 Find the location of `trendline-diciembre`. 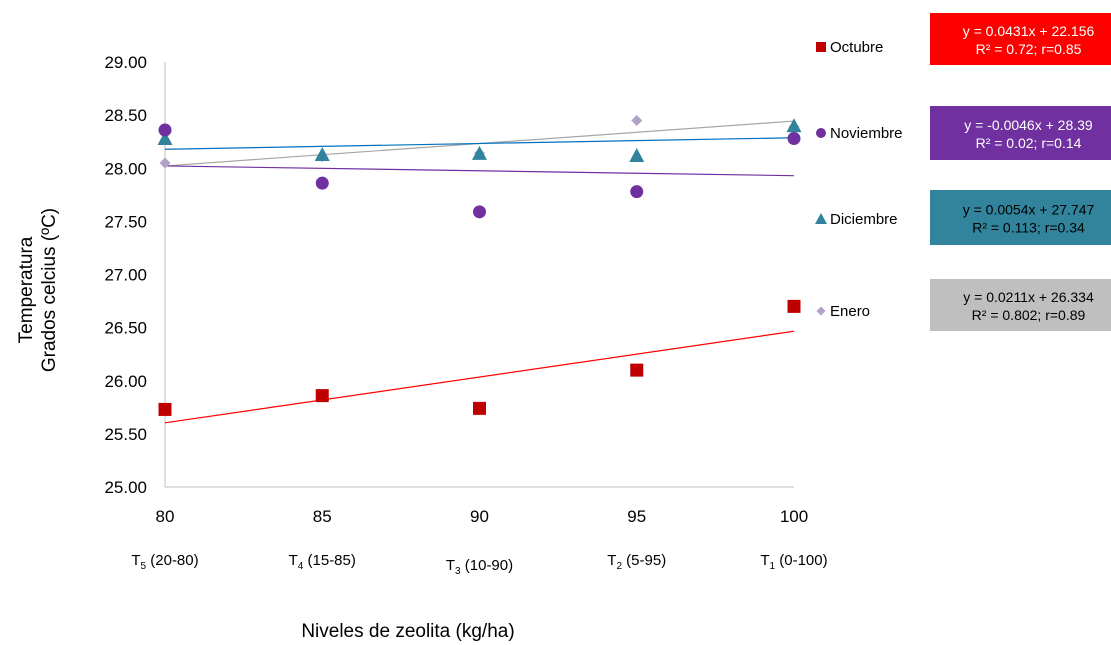

trendline-diciembre is located at coordinates (479, 143).